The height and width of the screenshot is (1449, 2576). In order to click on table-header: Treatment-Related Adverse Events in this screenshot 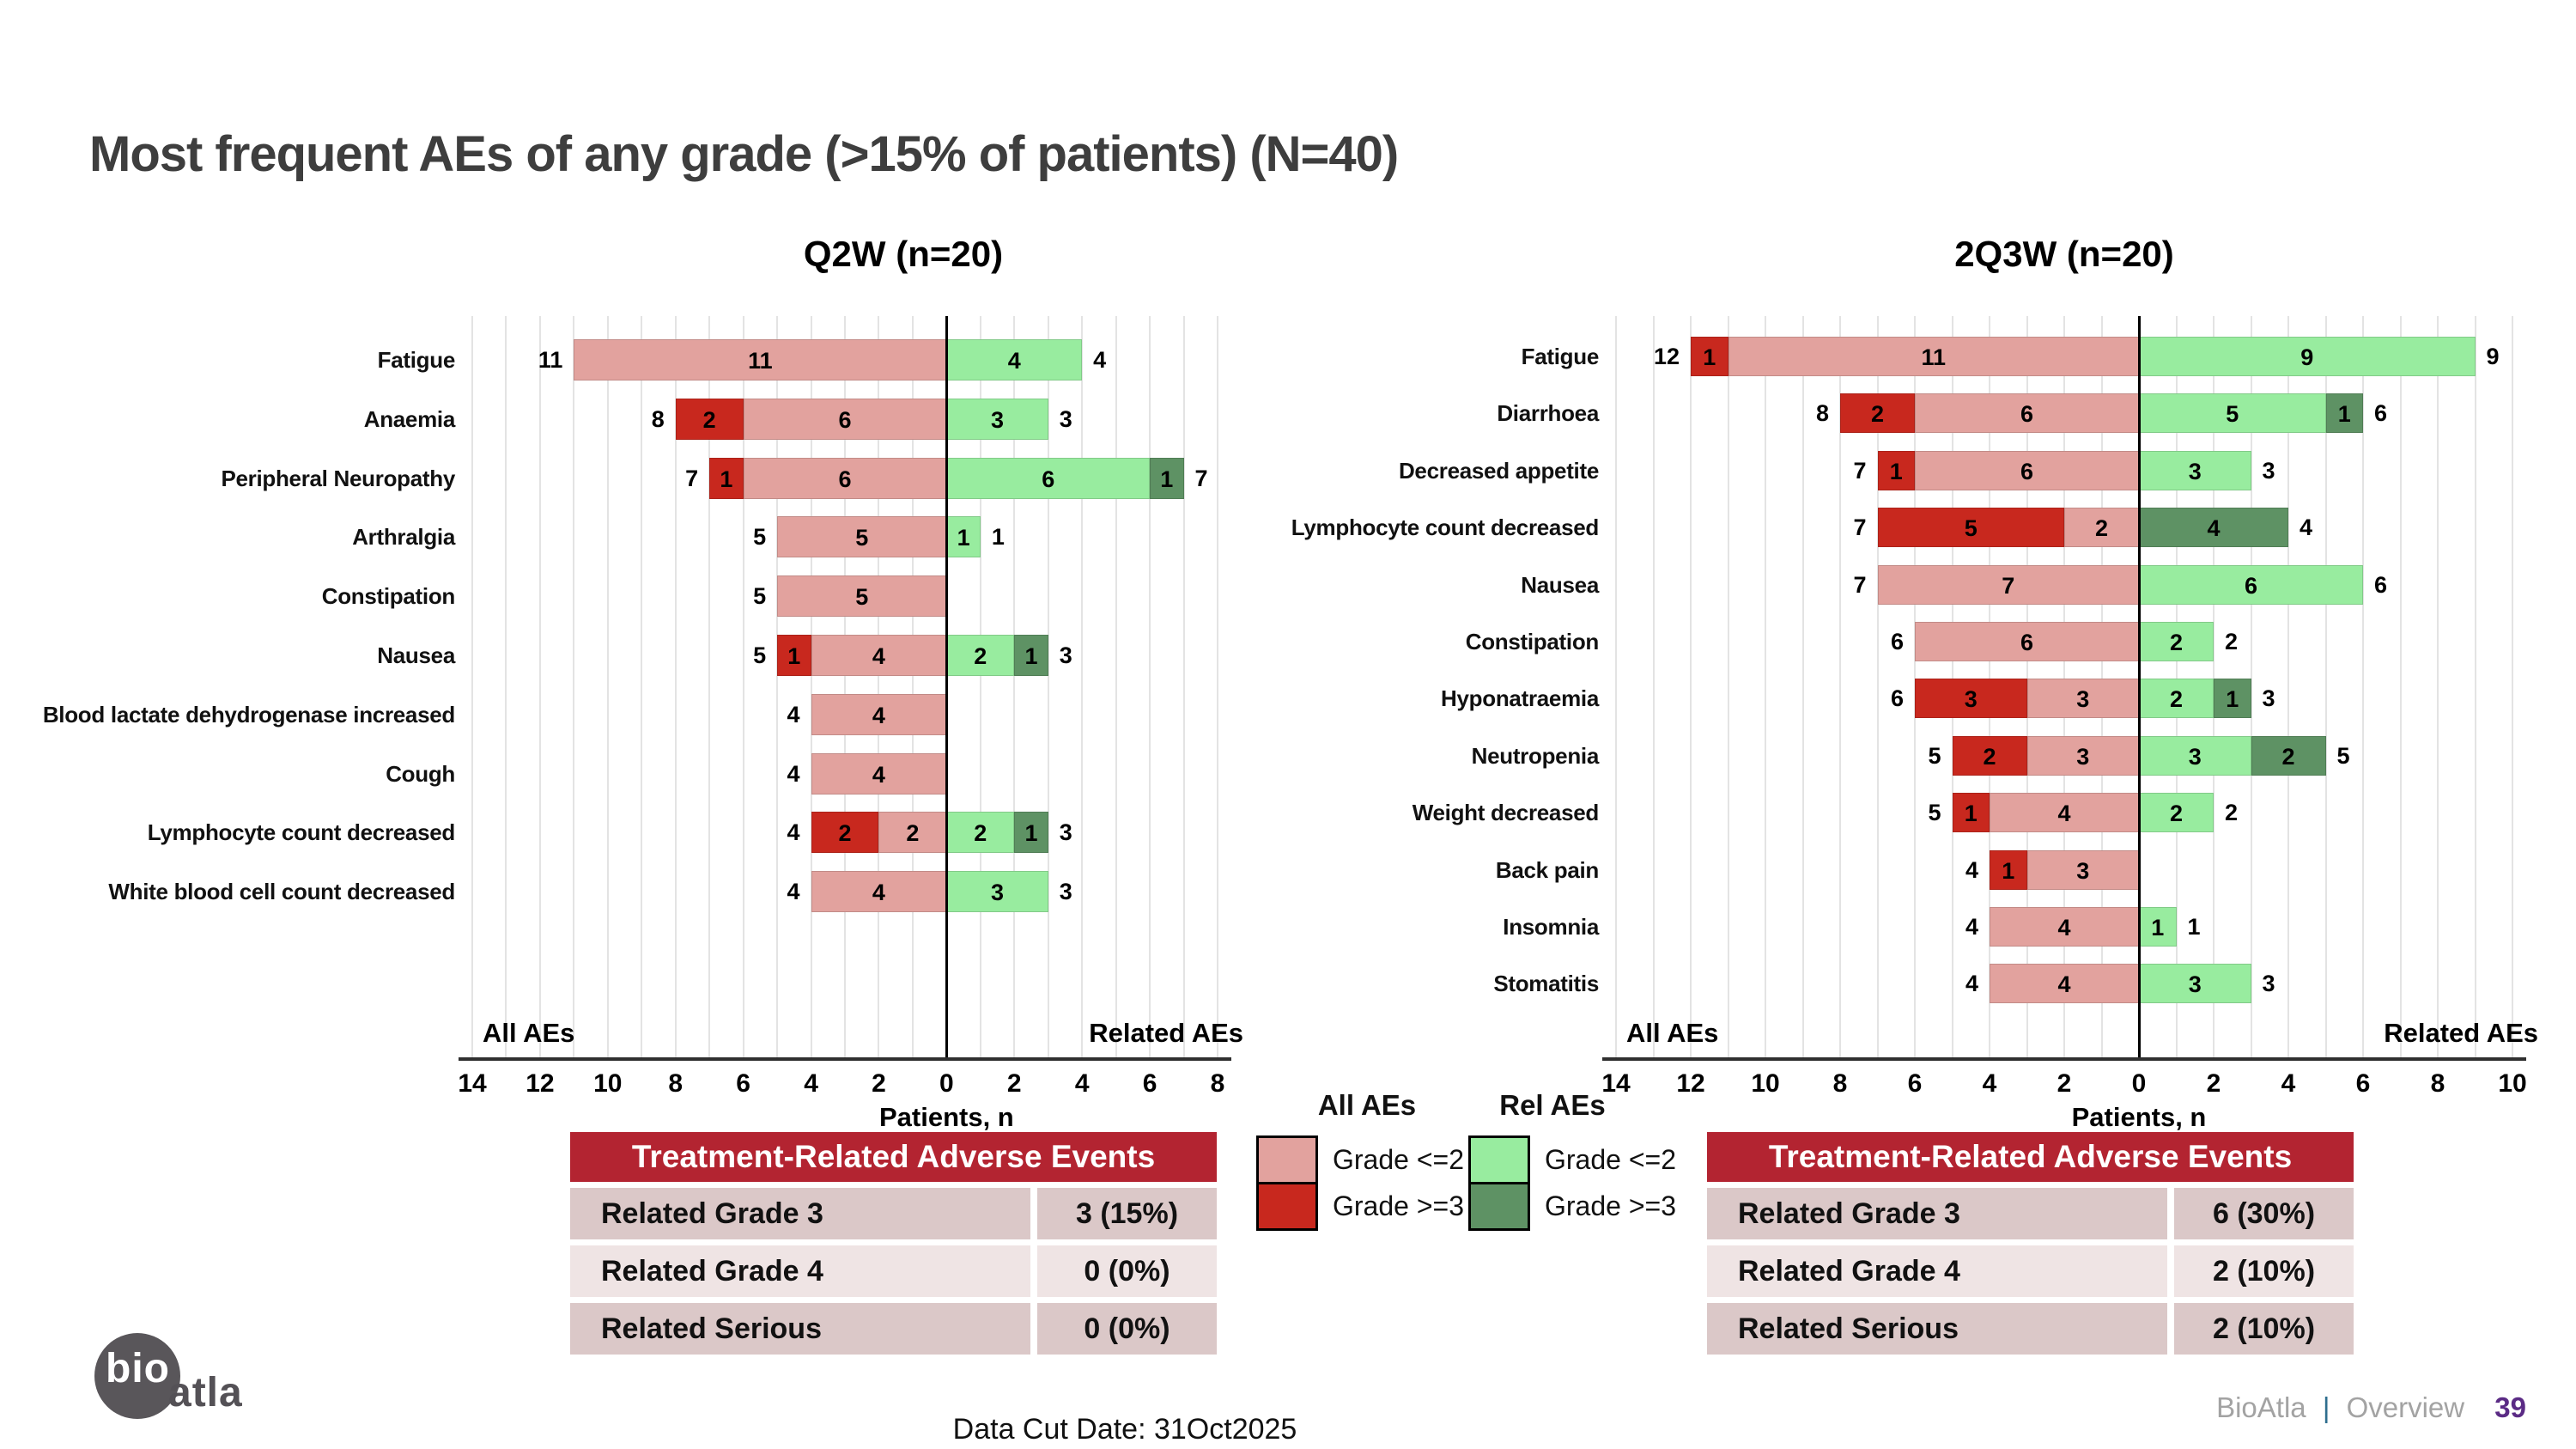, I will do `click(2031, 1157)`.